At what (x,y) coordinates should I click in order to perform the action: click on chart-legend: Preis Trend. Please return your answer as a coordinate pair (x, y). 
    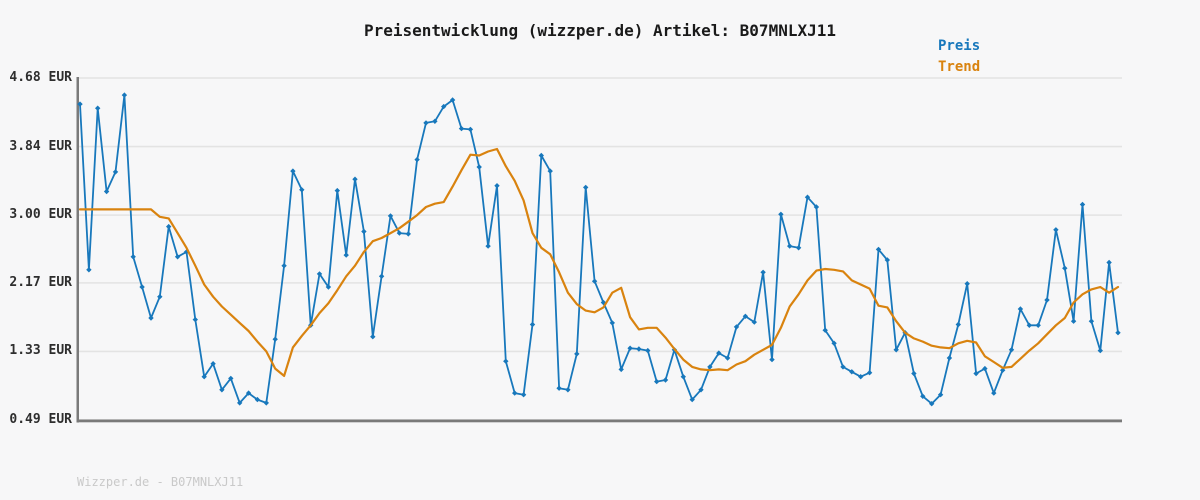
    Looking at the image, I should click on (959, 60).